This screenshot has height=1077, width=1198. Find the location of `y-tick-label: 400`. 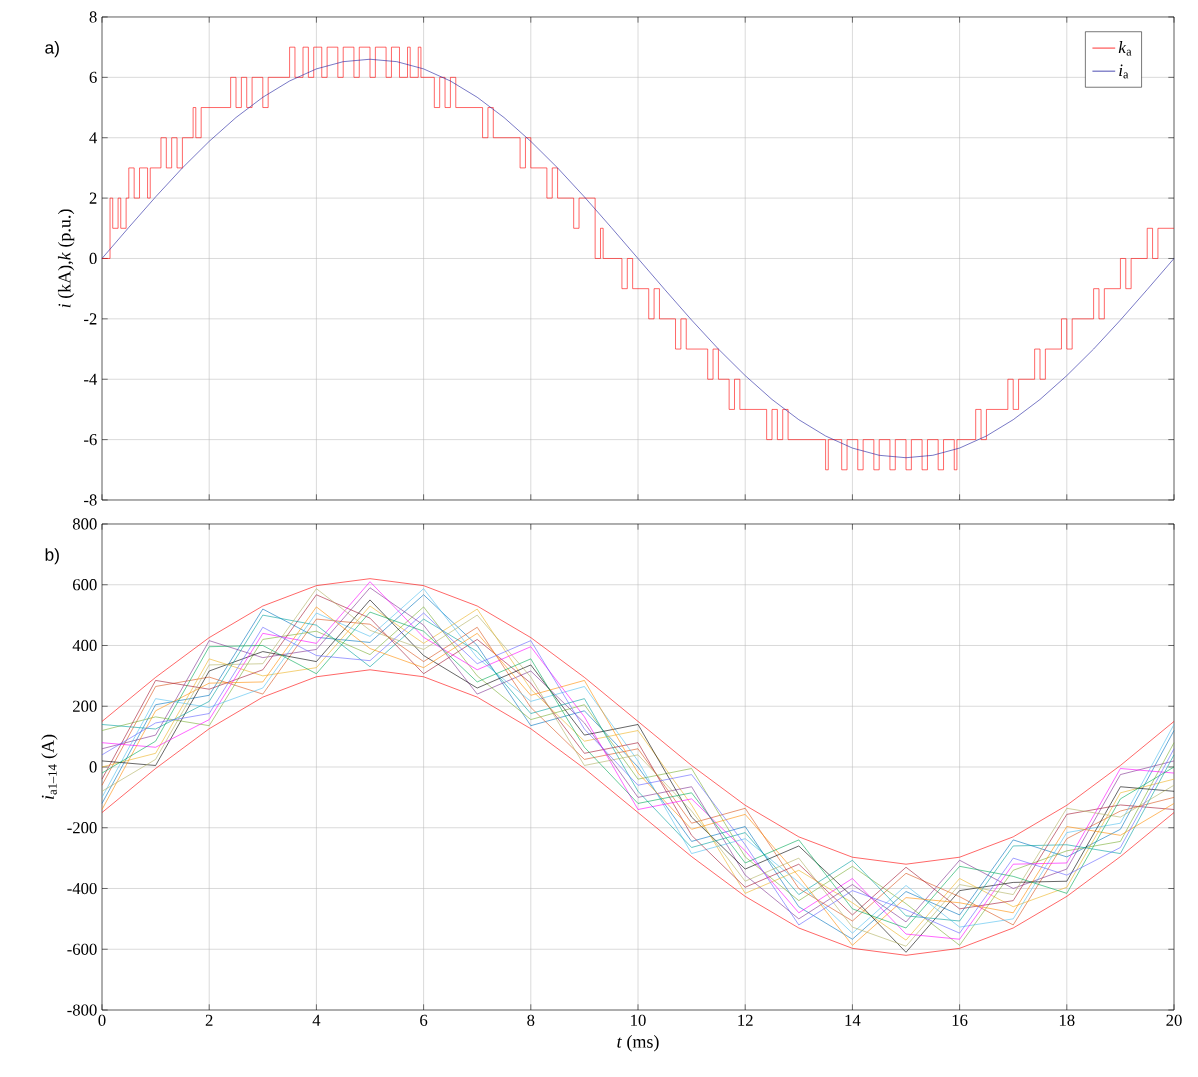

y-tick-label: 400 is located at coordinates (84, 645).